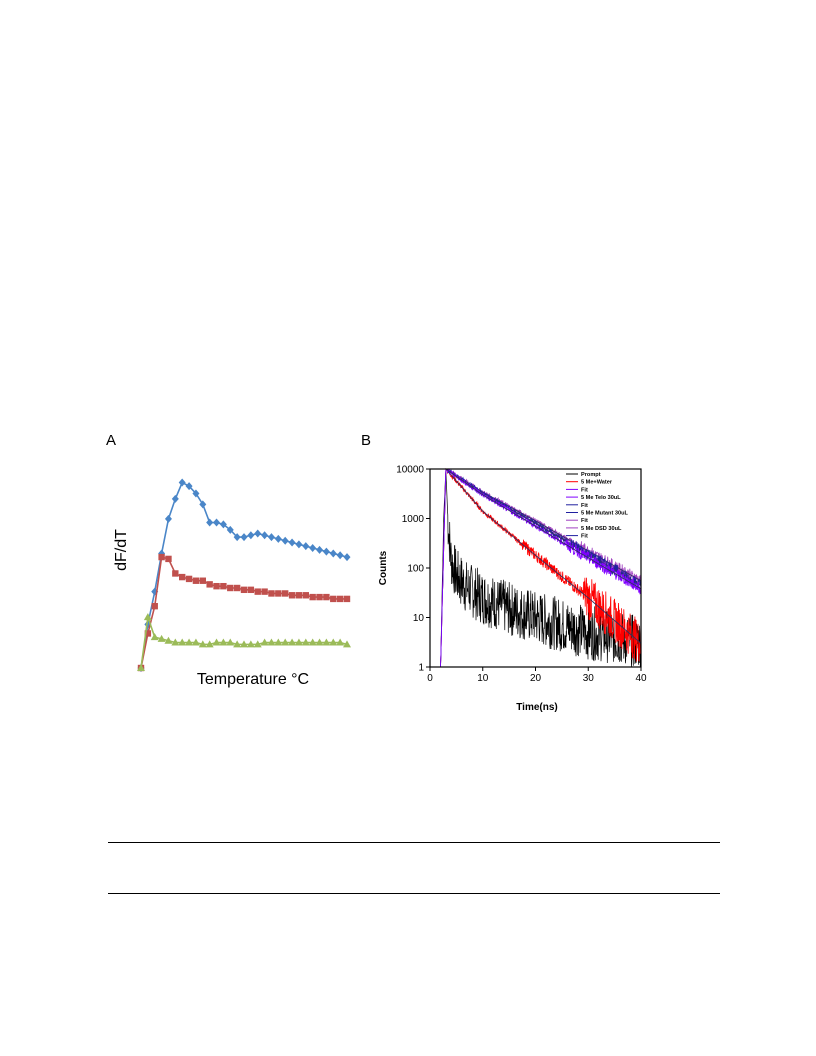 The height and width of the screenshot is (1056, 816). Describe the element at coordinates (419, 618) in the screenshot. I see `y-tick-label: 10` at that location.